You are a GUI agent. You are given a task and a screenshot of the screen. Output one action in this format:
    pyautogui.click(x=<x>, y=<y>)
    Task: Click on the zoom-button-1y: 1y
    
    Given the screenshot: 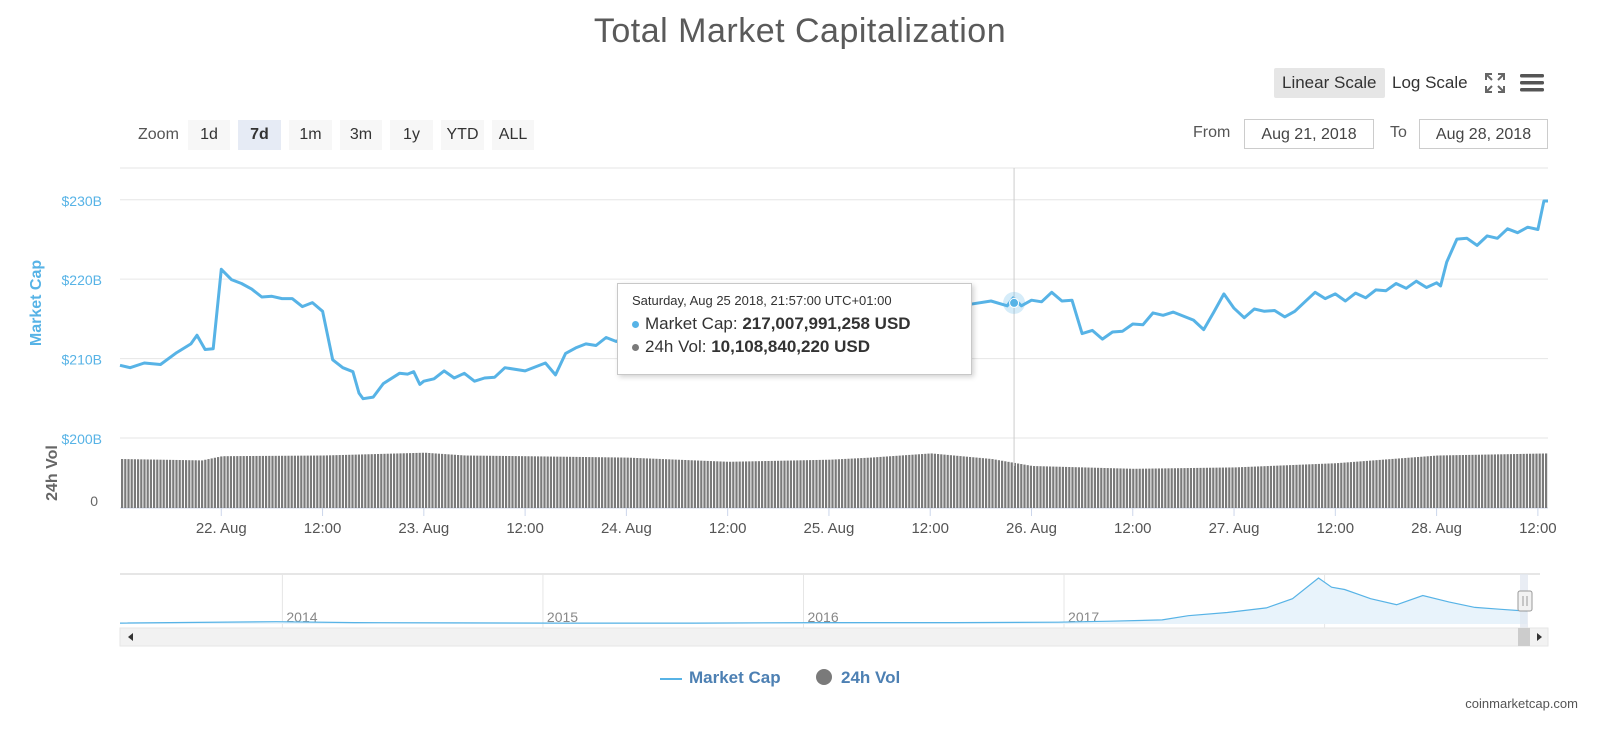 What is the action you would take?
    pyautogui.click(x=411, y=135)
    